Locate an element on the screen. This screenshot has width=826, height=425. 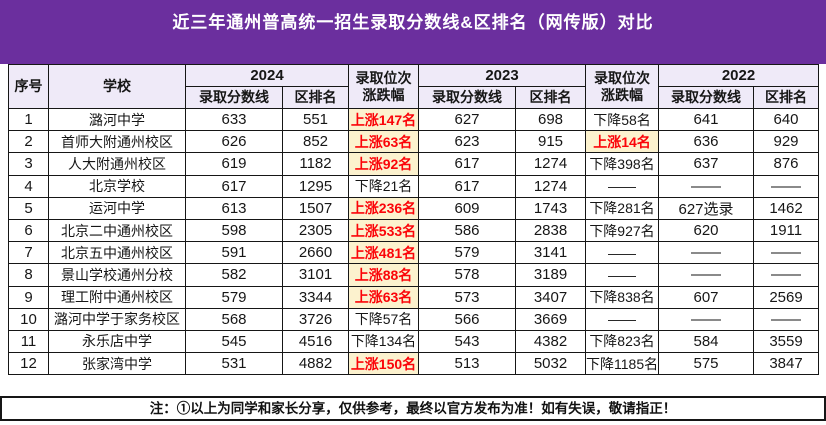
col-header-score-2022: 录取分数线 is located at coordinates (706, 97).